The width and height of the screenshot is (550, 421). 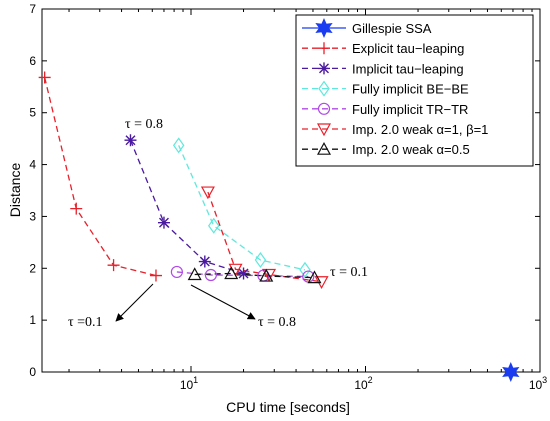 I want to click on y-tick-label: 6, so click(x=32, y=61).